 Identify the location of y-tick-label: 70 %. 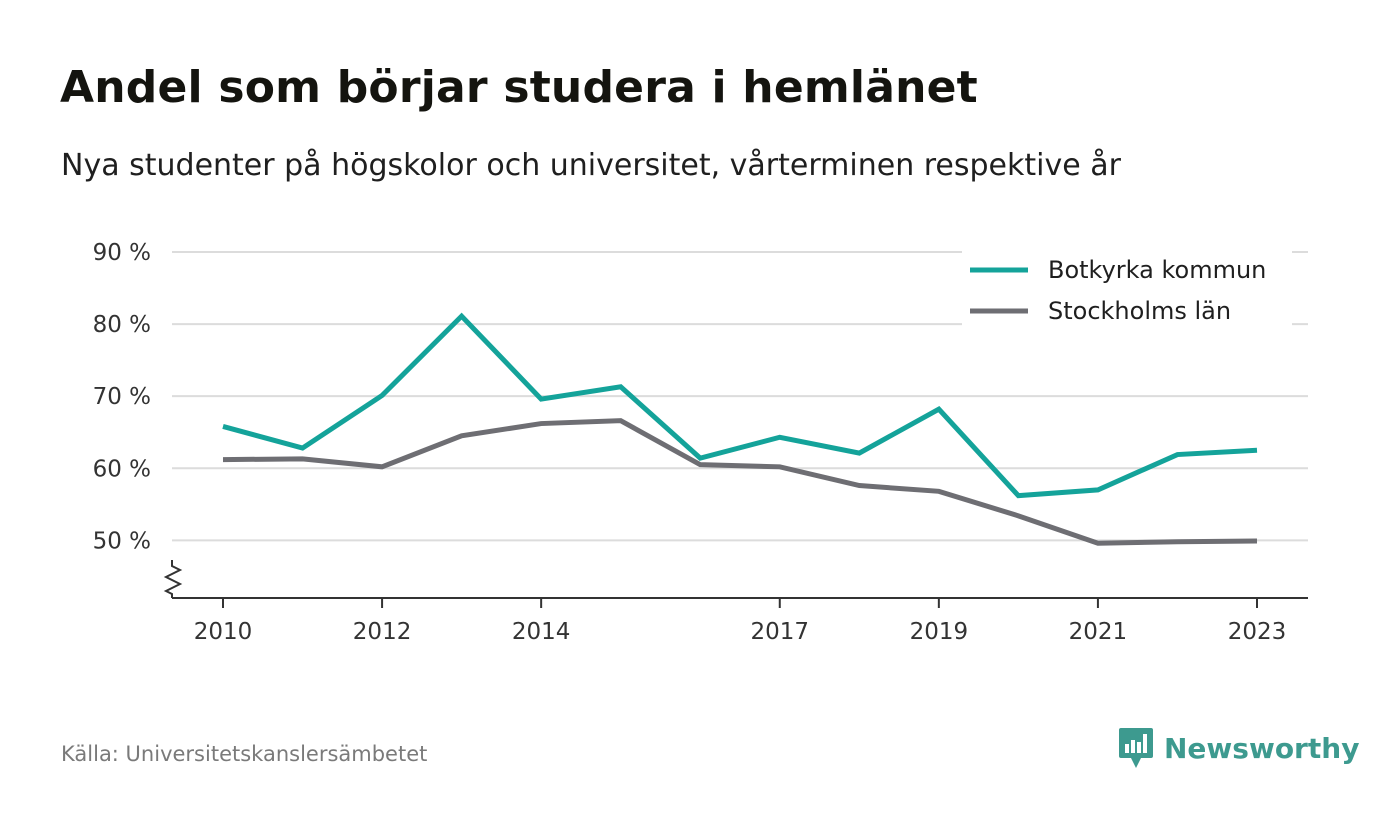
(122, 397).